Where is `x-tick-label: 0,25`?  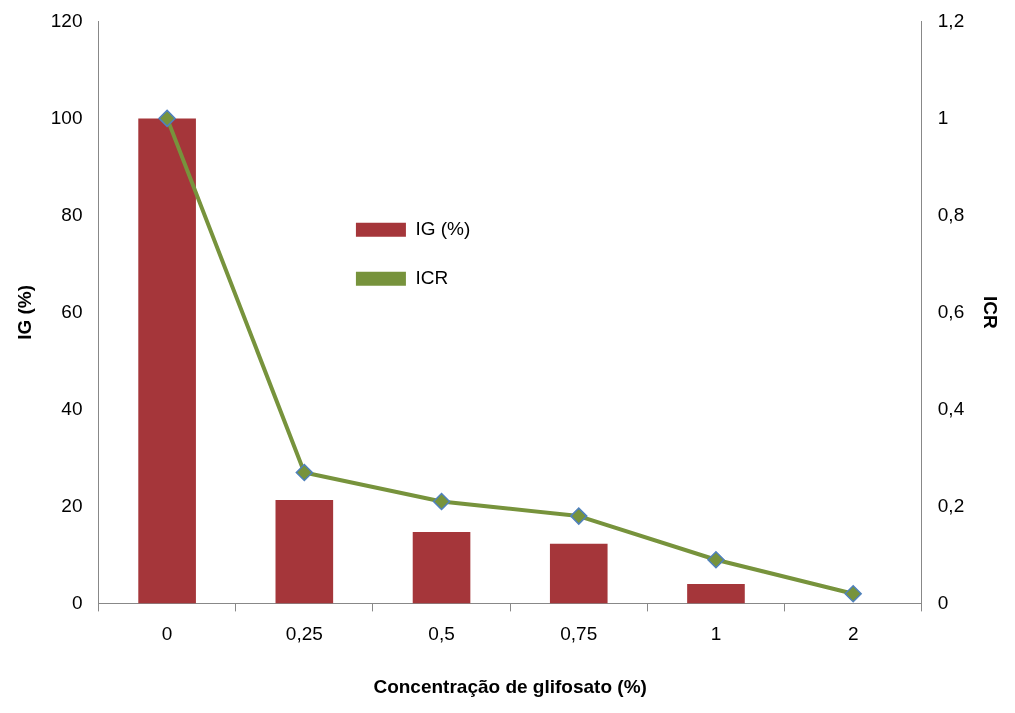
x-tick-label: 0,25 is located at coordinates (304, 634).